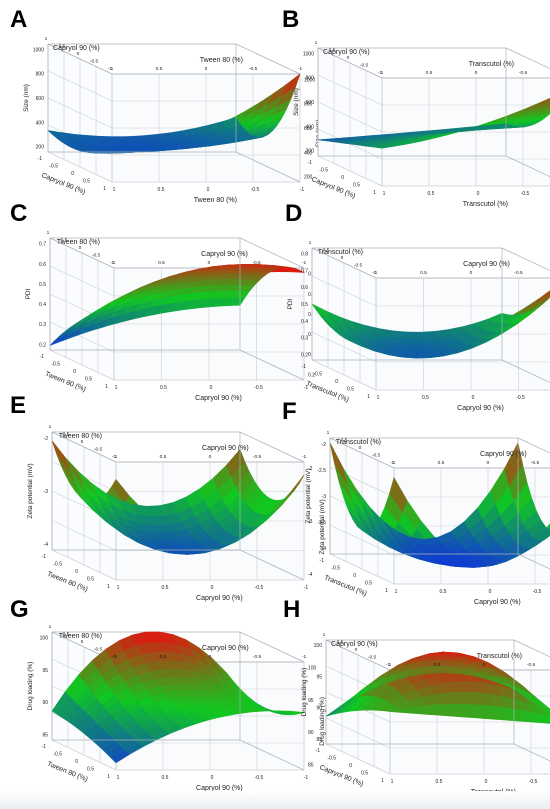  Describe the element at coordinates (308, 54) in the screenshot. I see `y-tick-label: 1000` at that location.